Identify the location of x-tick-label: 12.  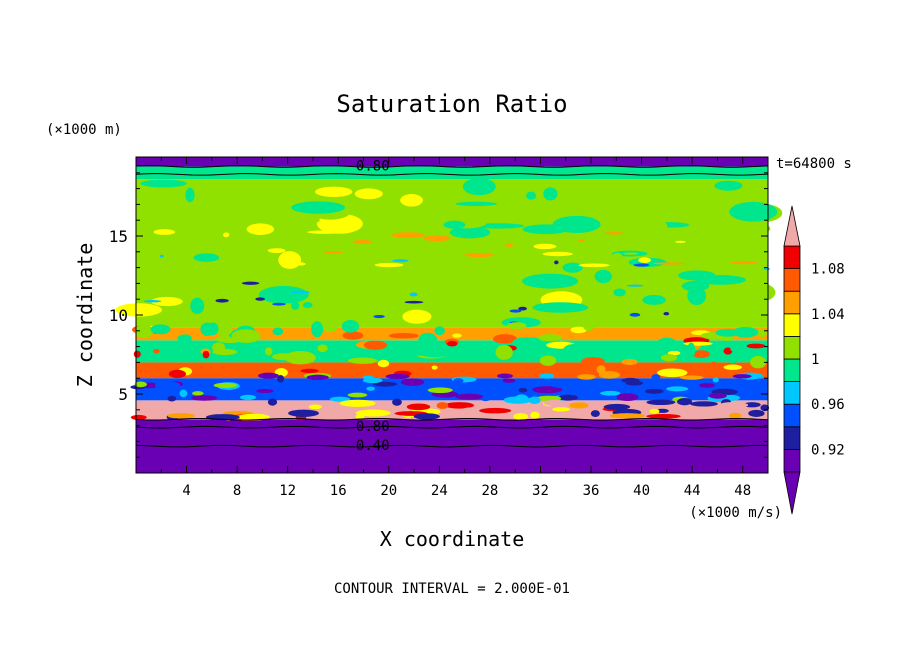
(287, 491).